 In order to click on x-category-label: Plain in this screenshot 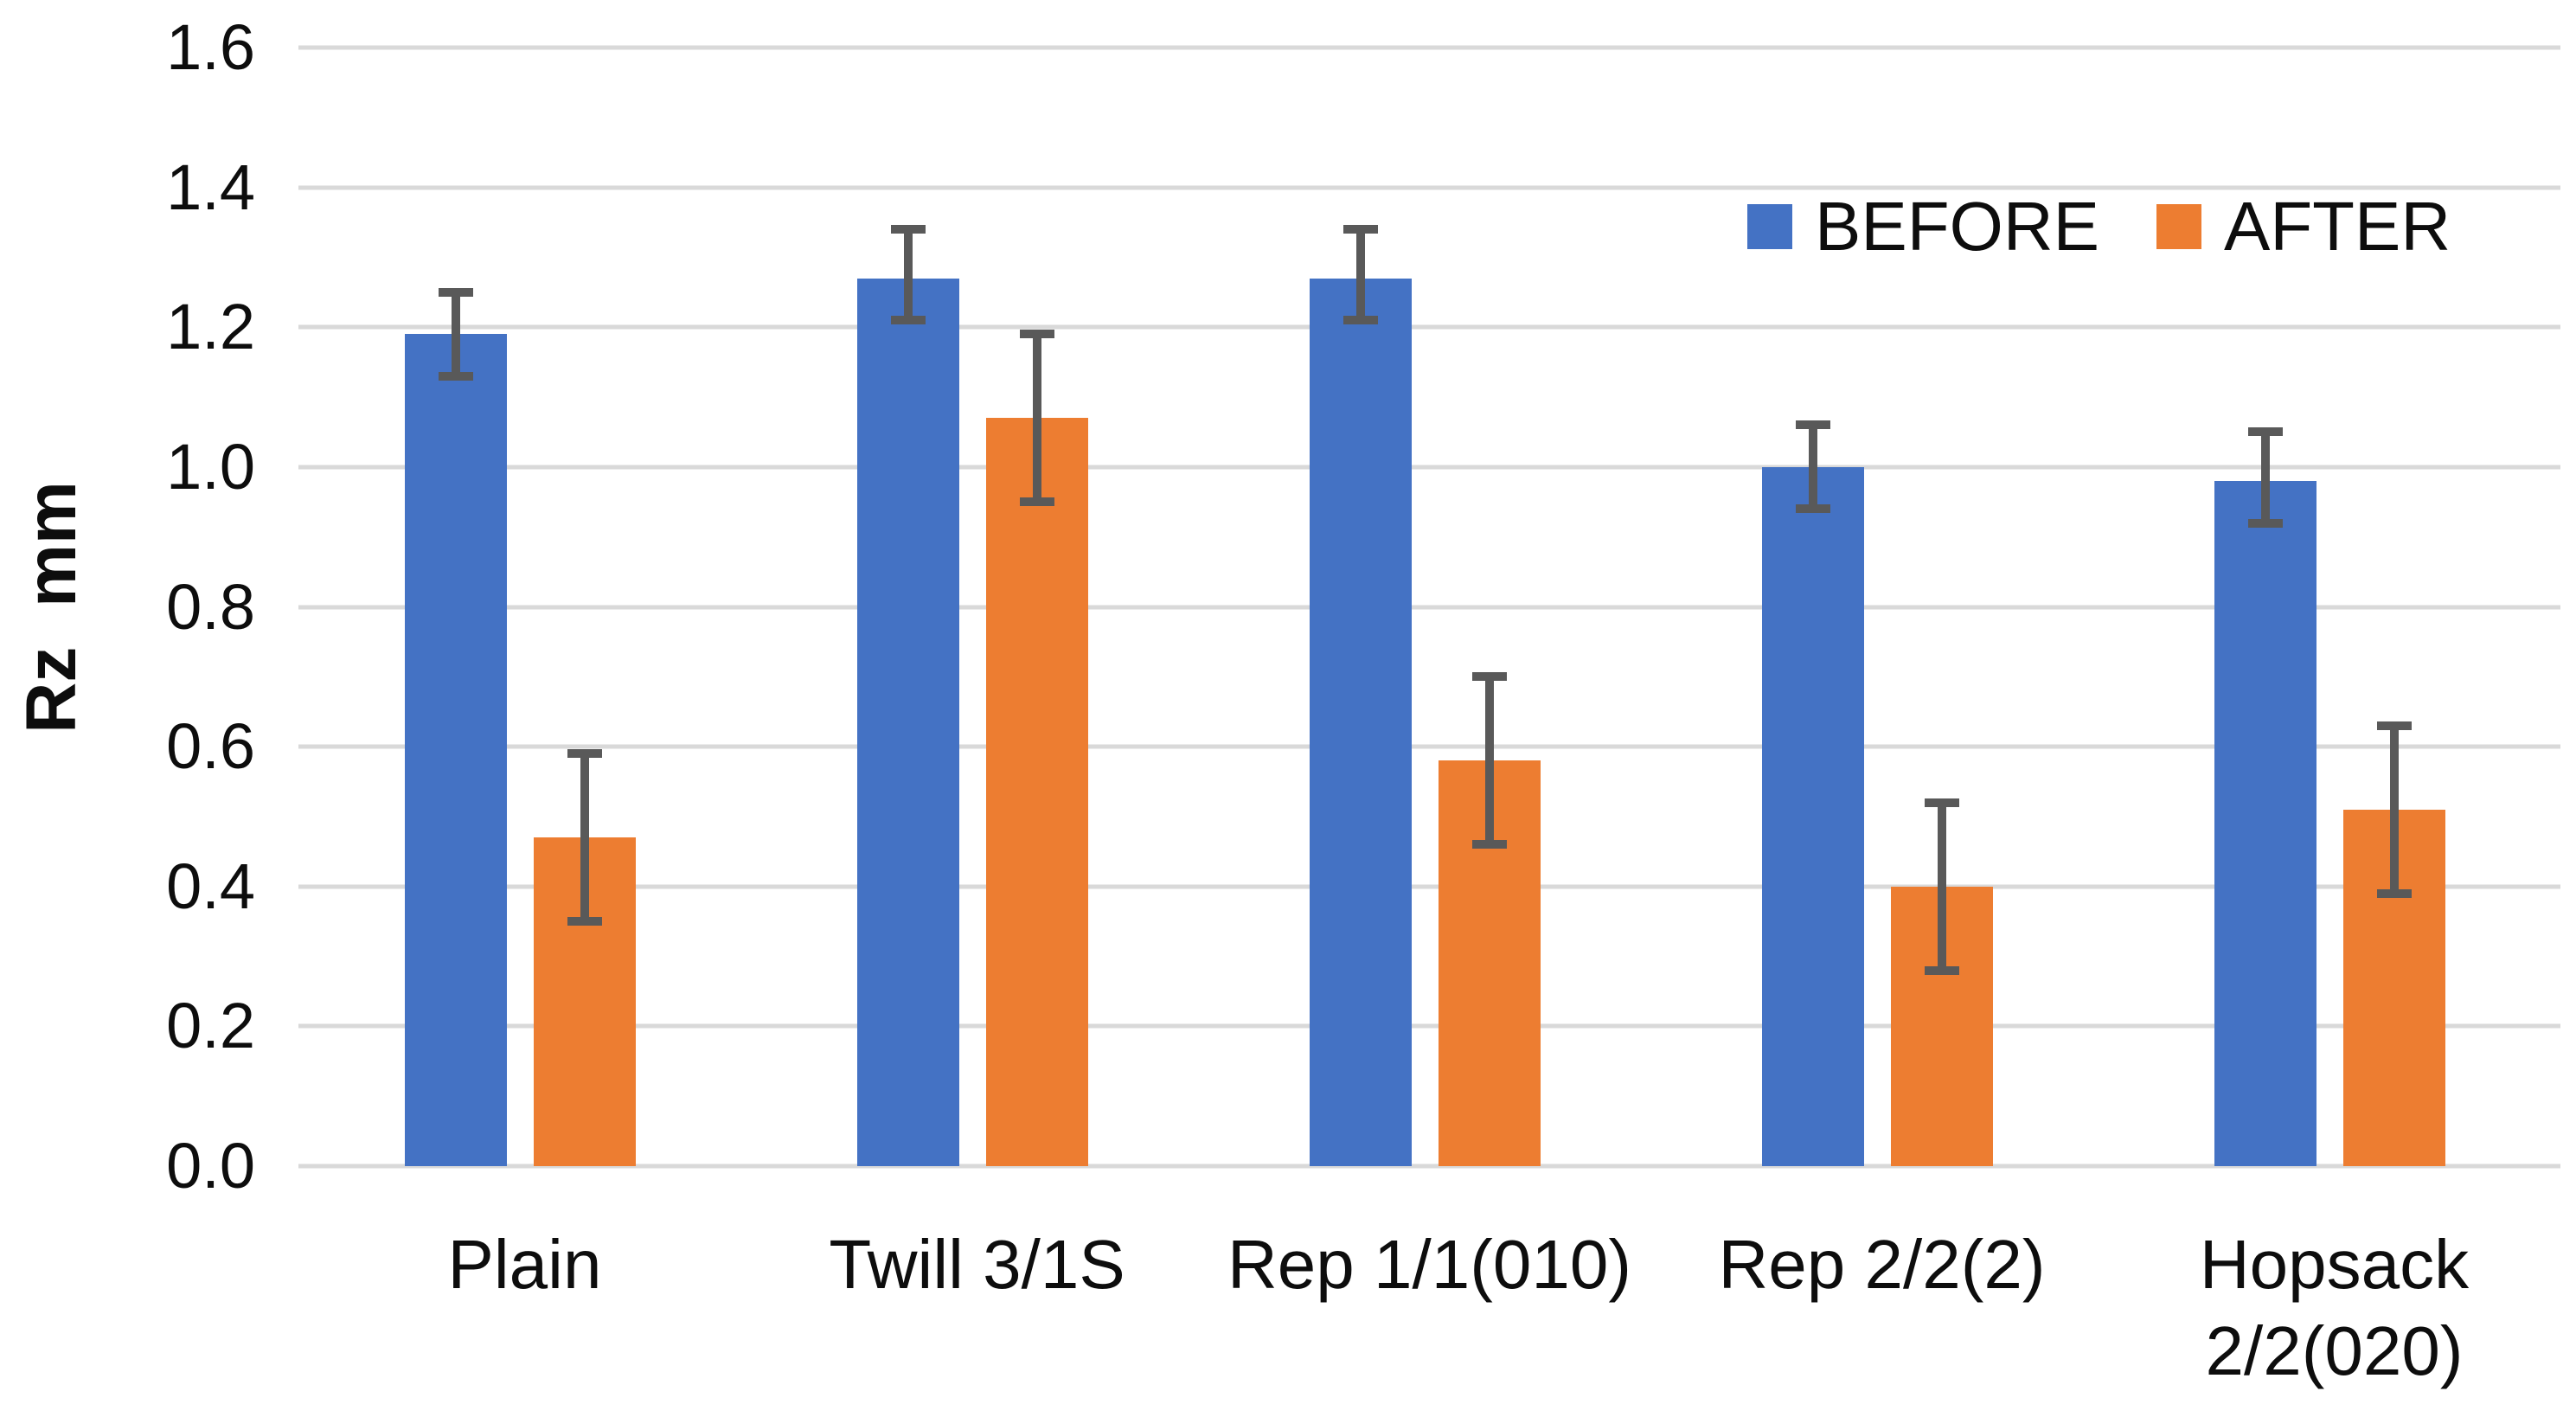, I will do `click(524, 1264)`.